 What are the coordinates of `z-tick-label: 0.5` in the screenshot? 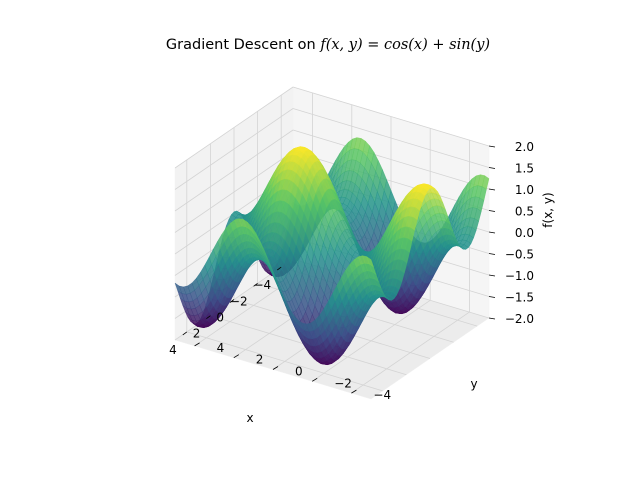 It's located at (524, 212).